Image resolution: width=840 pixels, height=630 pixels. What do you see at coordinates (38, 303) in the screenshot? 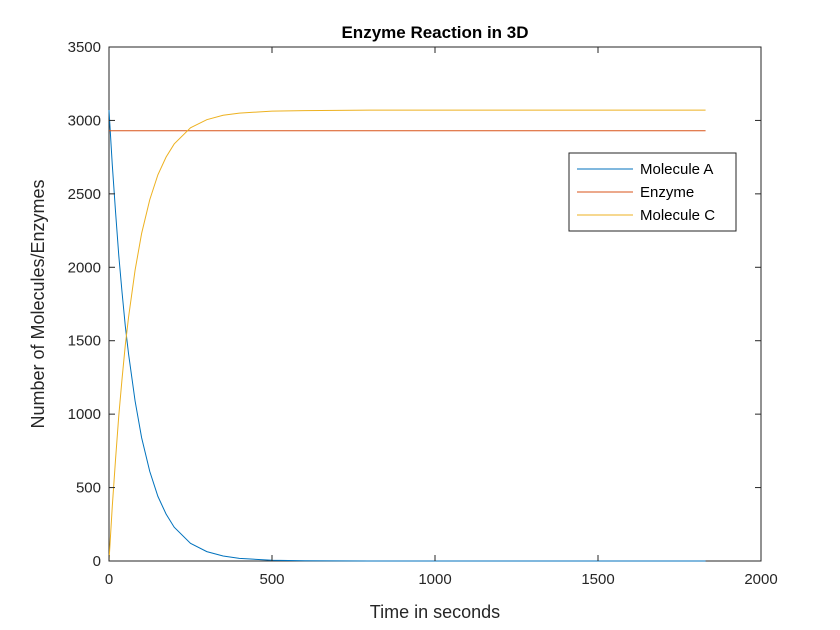
I see `y-axis-title: Number of Molecules/Enzymes` at bounding box center [38, 303].